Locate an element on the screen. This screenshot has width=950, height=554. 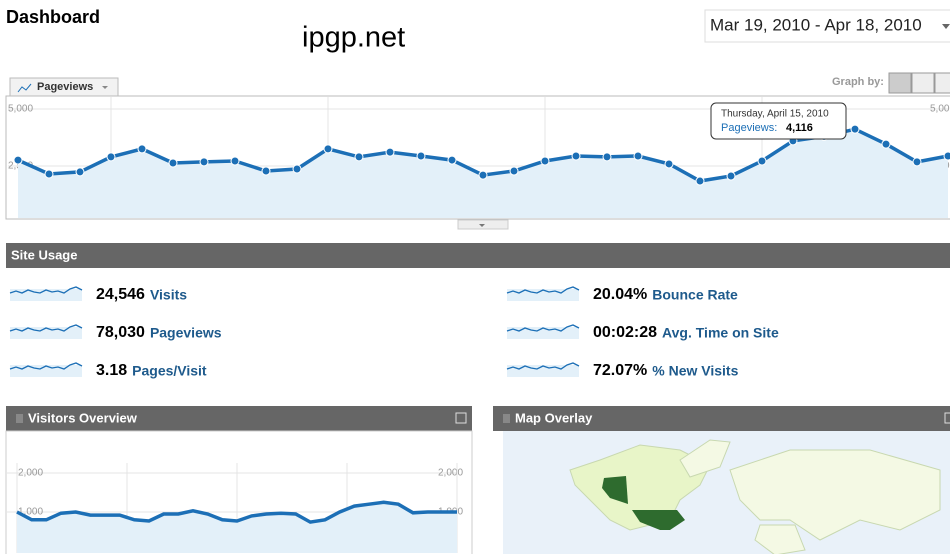
graph-by-label: Graph by: is located at coordinates (858, 82).